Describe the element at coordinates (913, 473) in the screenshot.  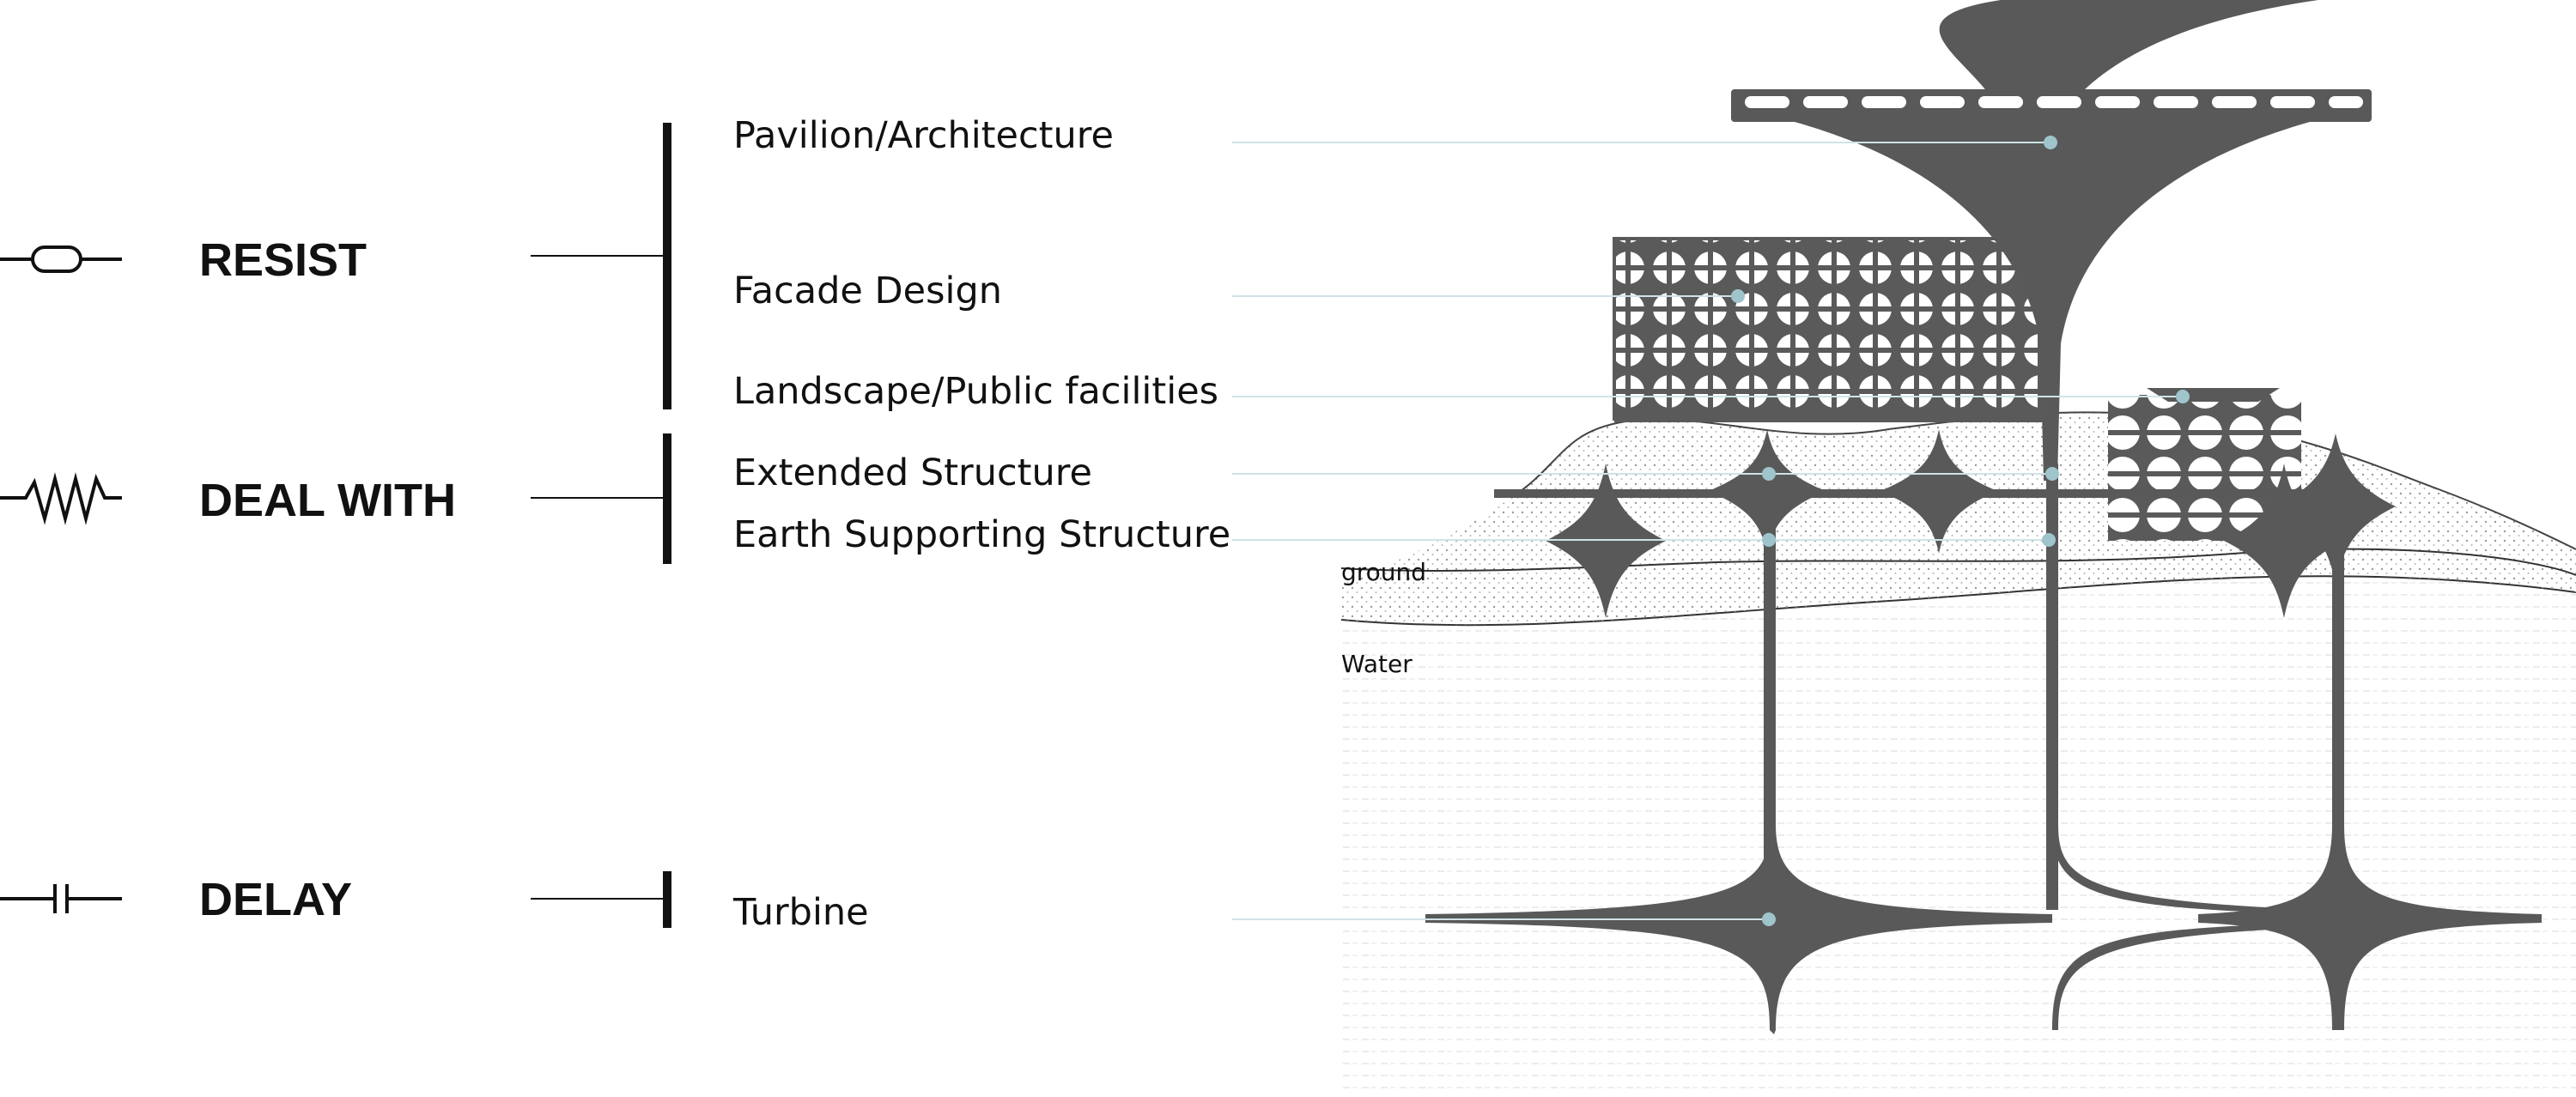
I see `item-label-extended-structure: Extended Structure` at that location.